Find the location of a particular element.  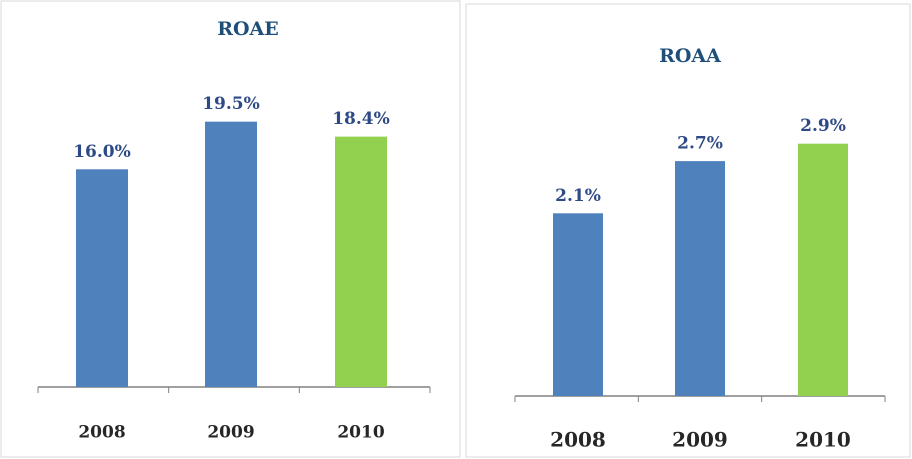

value-label: 2.9% is located at coordinates (823, 126).